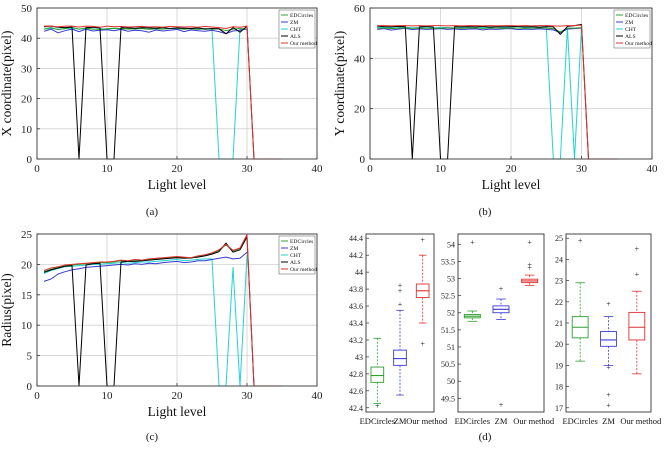 Image resolution: width=664 pixels, height=454 pixels. Describe the element at coordinates (451, 279) in the screenshot. I see `y-tick-label: 53` at that location.